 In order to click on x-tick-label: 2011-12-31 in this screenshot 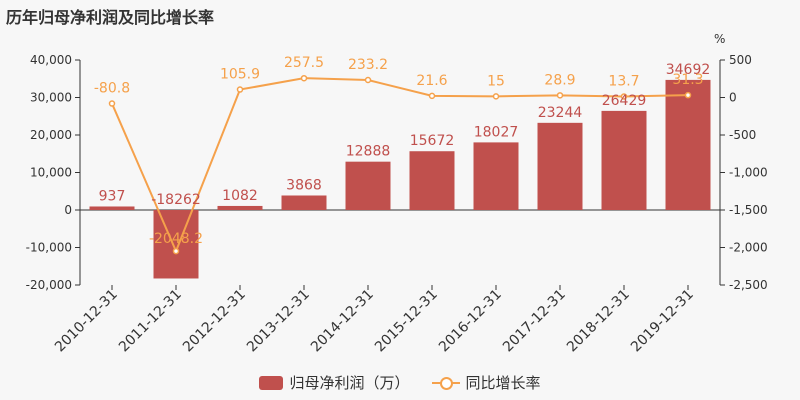, I will do `click(150, 321)`.